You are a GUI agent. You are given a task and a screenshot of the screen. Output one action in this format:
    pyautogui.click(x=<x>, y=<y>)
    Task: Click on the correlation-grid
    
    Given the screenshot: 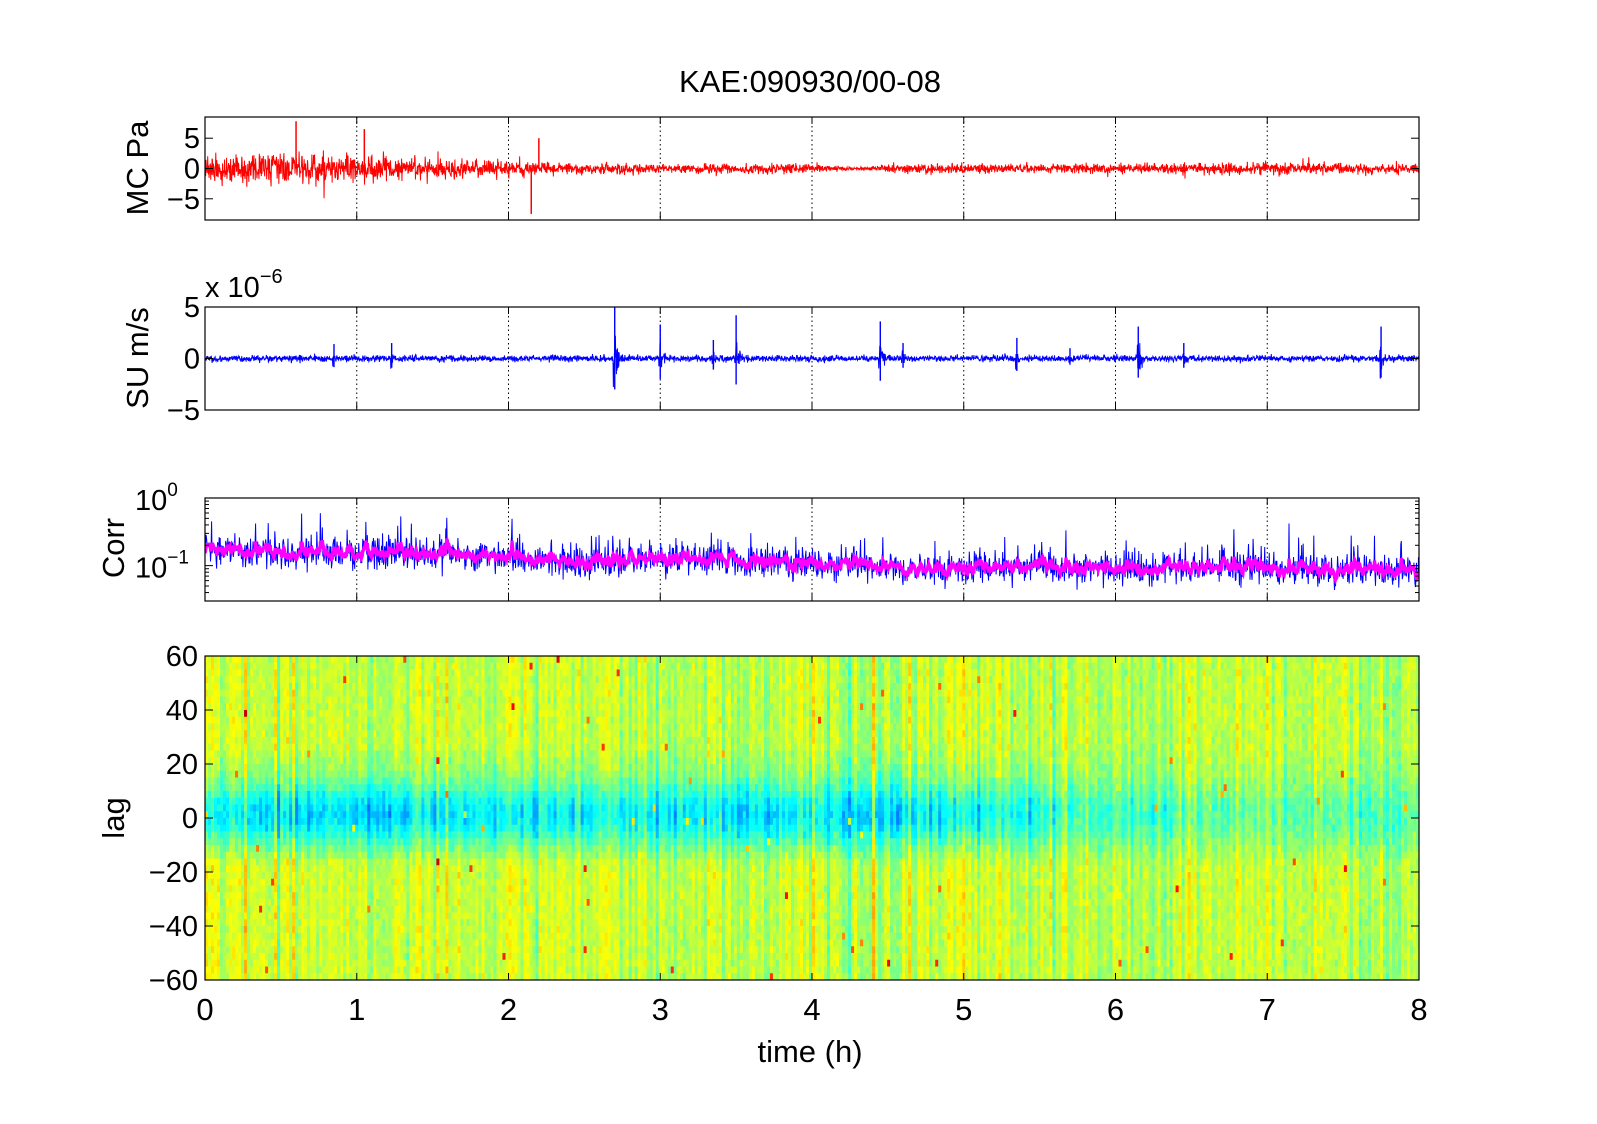 What is the action you would take?
    pyautogui.click(x=812, y=549)
    